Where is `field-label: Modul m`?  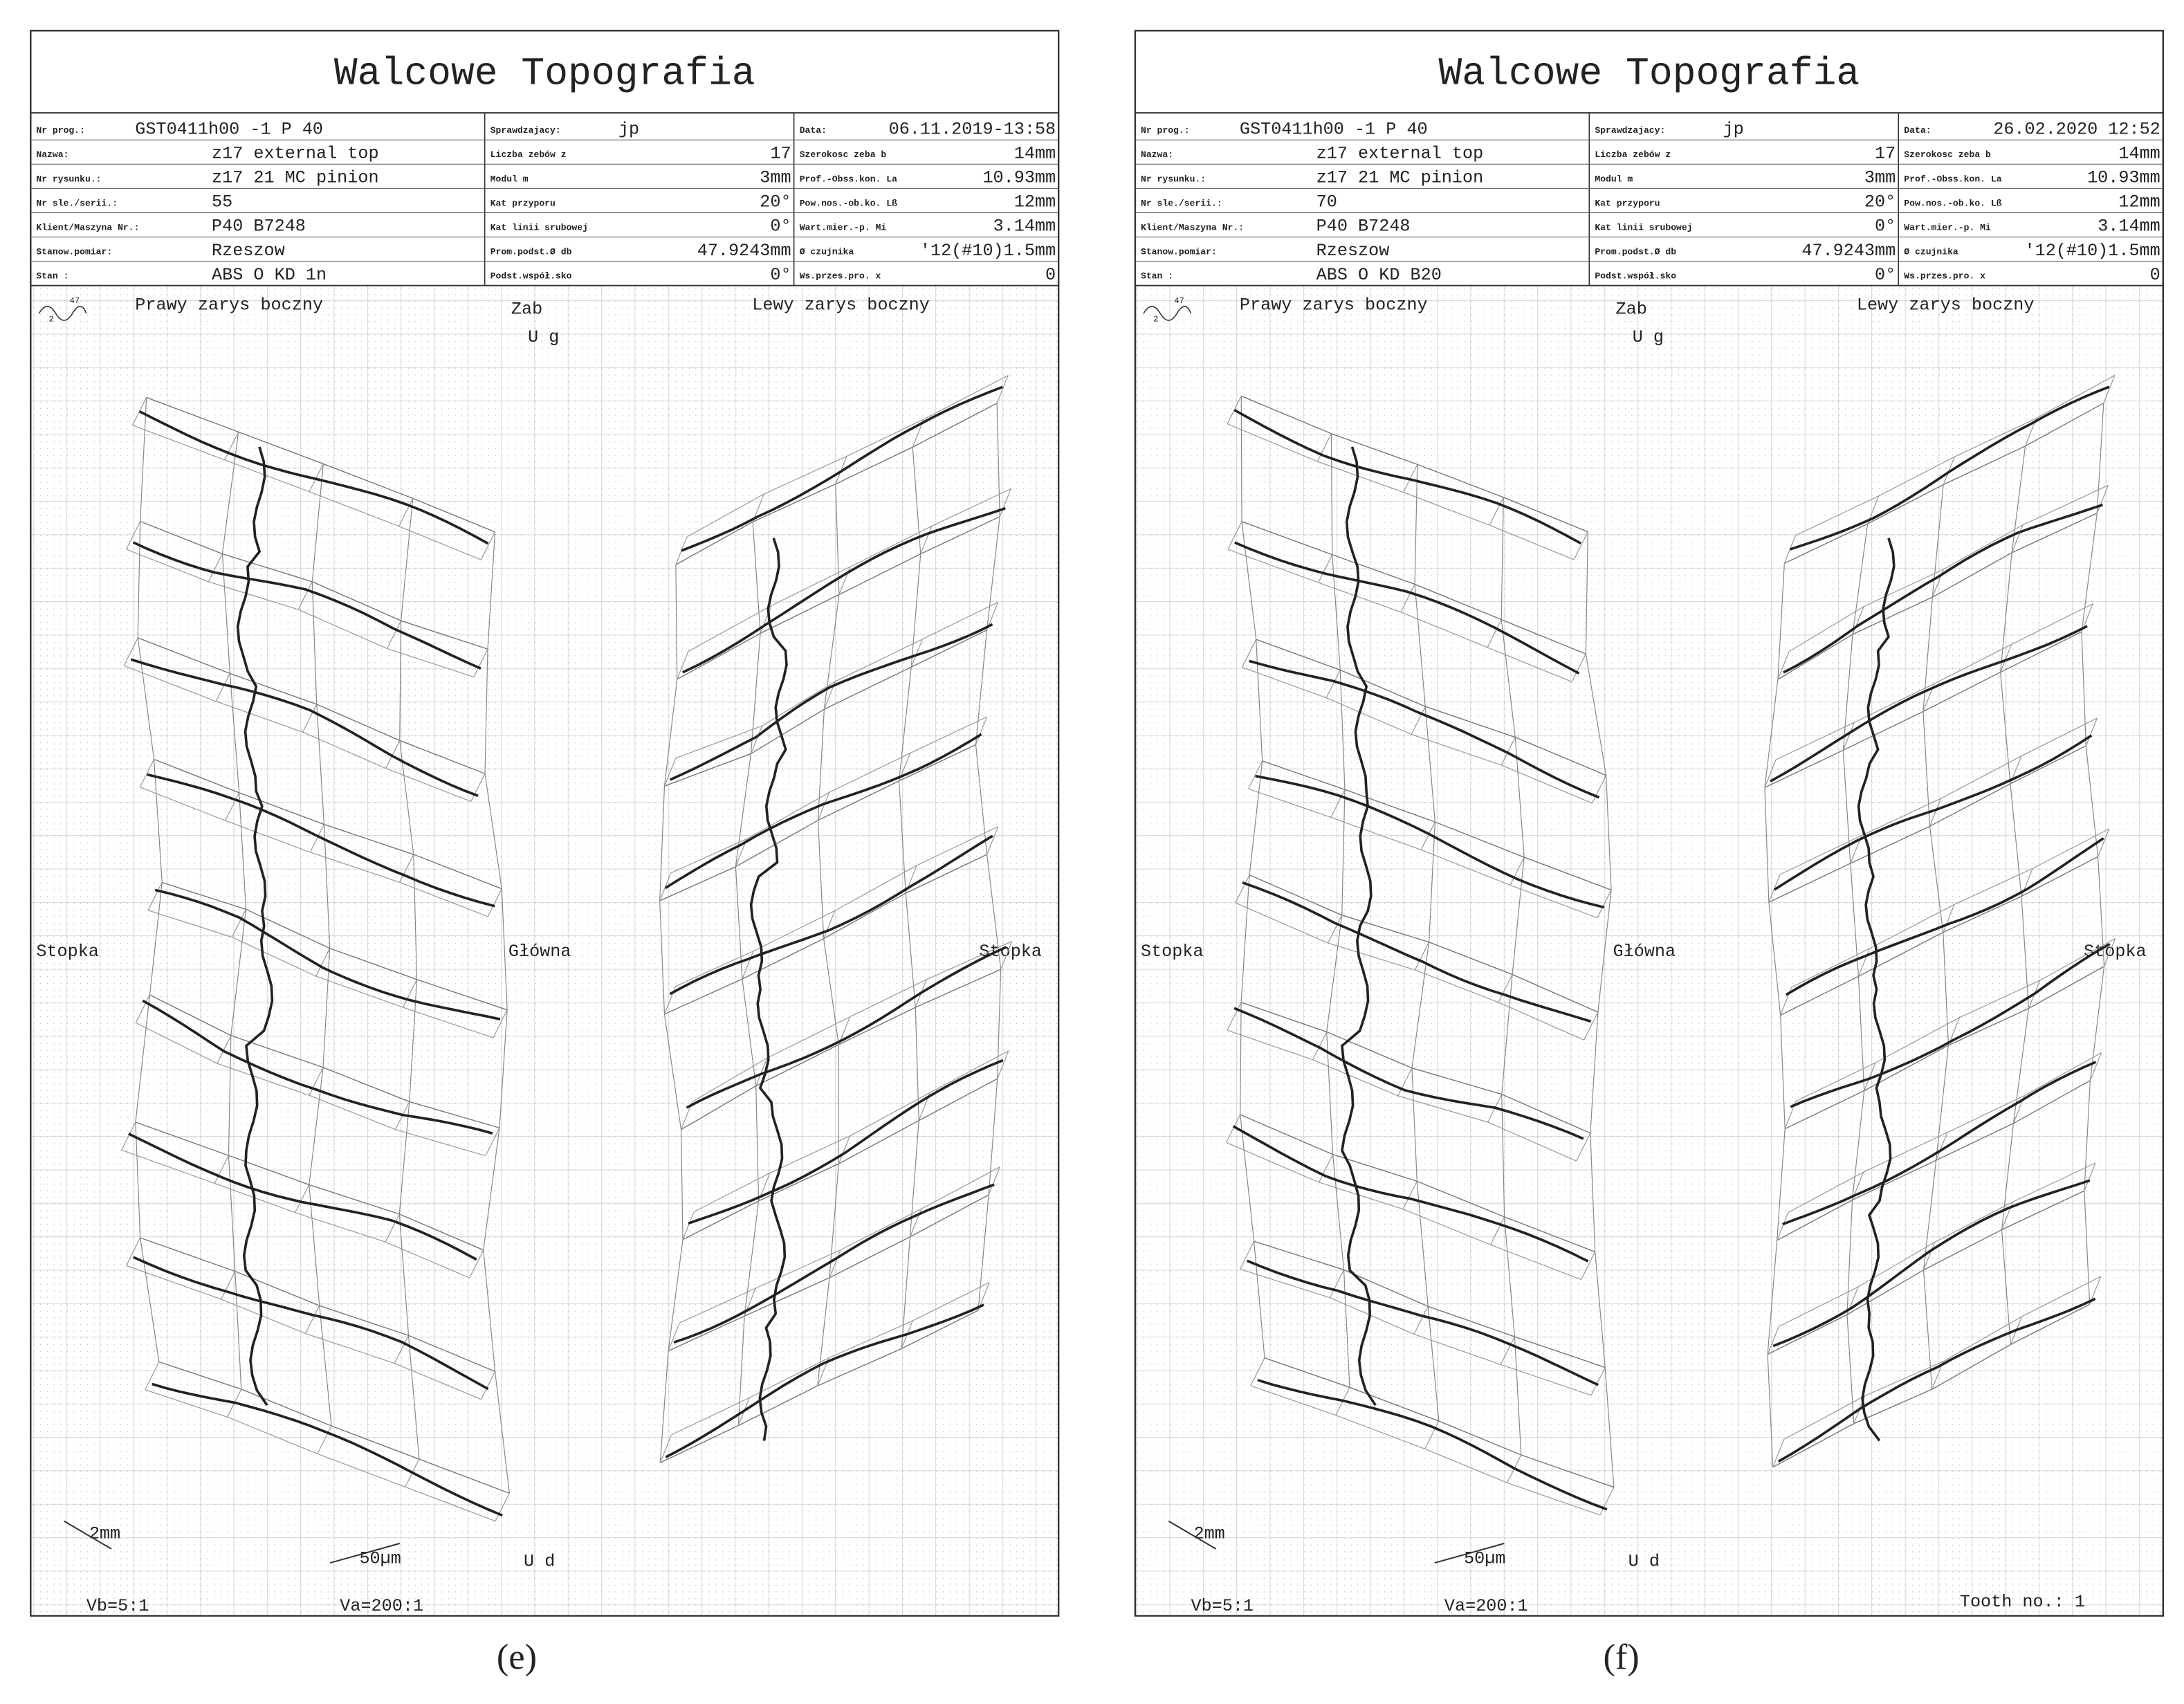
field-label: Modul m is located at coordinates (1614, 179).